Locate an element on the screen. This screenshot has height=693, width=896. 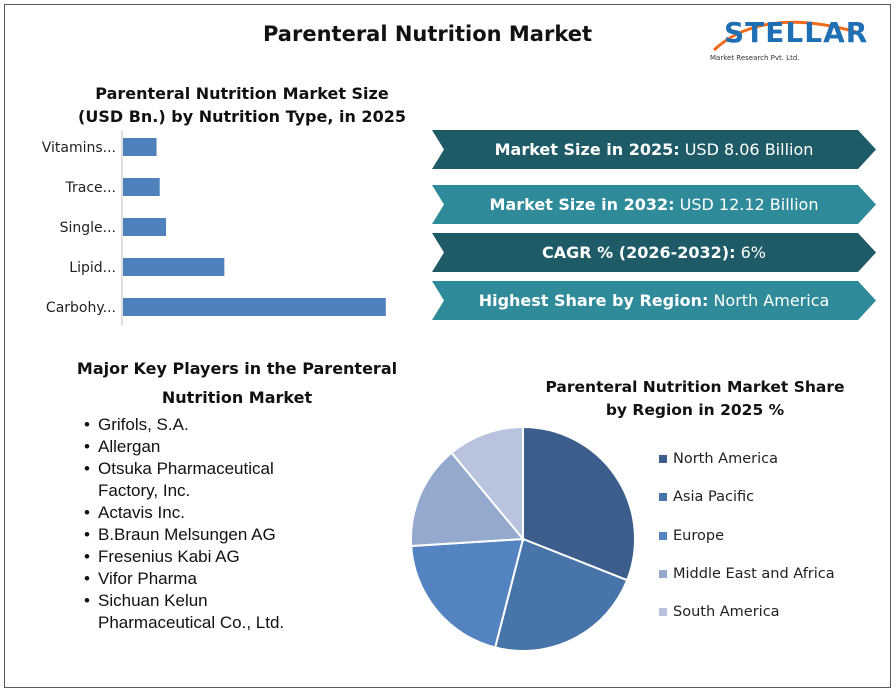
market-size-2032-banner: Market Size in 2032: USD 12.12 Billion is located at coordinates (654, 204).